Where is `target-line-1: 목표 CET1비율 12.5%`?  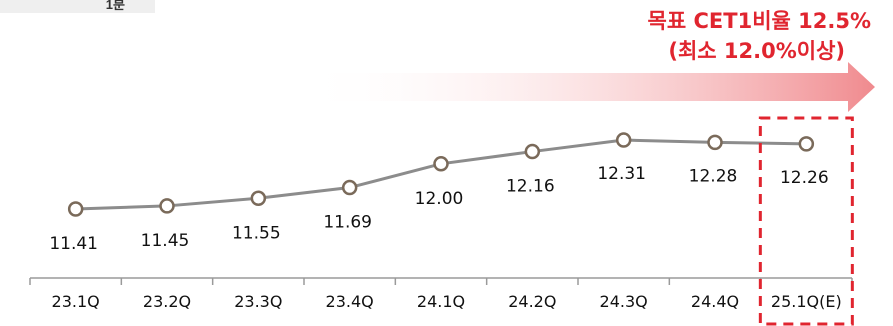 target-line-1: 목표 CET1비율 12.5% is located at coordinates (759, 21).